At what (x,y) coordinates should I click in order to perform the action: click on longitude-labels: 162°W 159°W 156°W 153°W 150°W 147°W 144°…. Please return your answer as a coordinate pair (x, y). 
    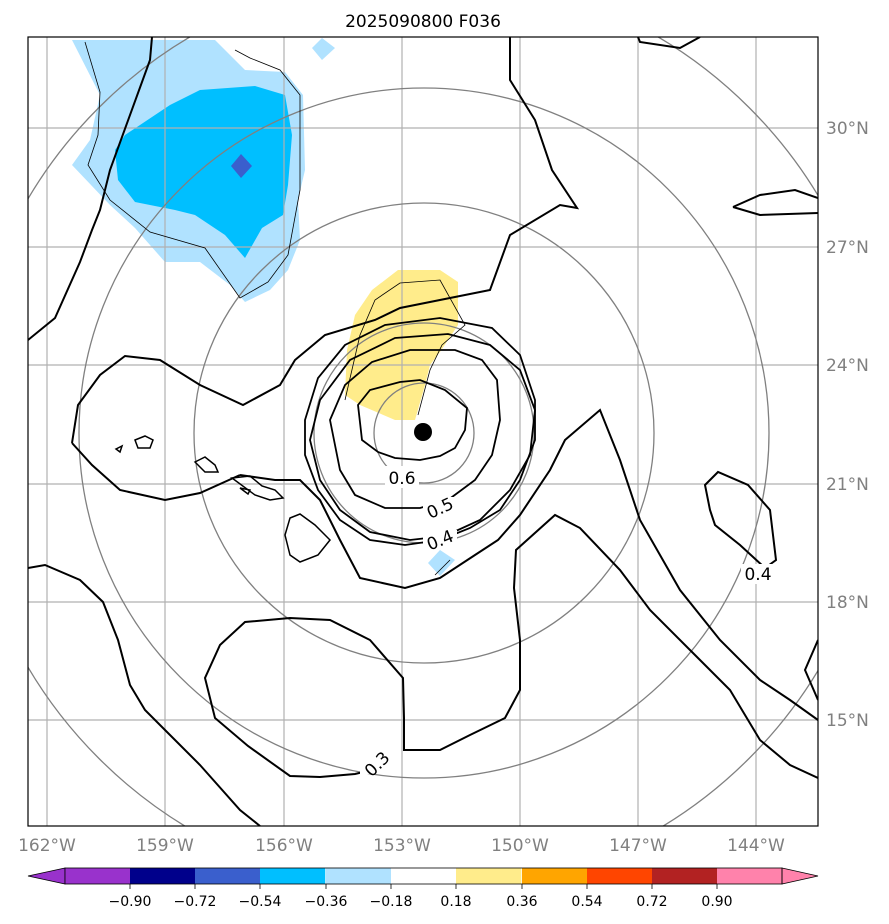
    Looking at the image, I should click on (401, 846).